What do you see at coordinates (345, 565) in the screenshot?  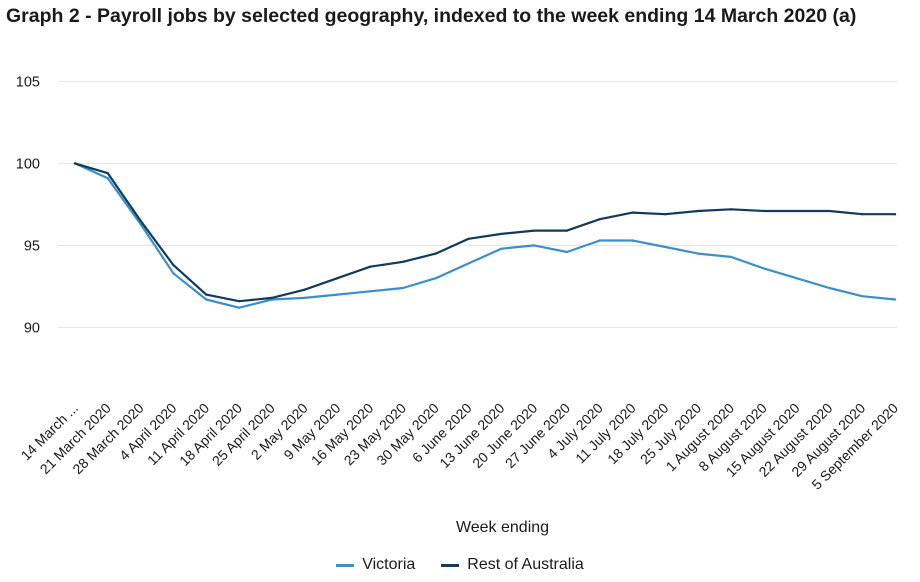 I see `legend-swatch-victoria` at bounding box center [345, 565].